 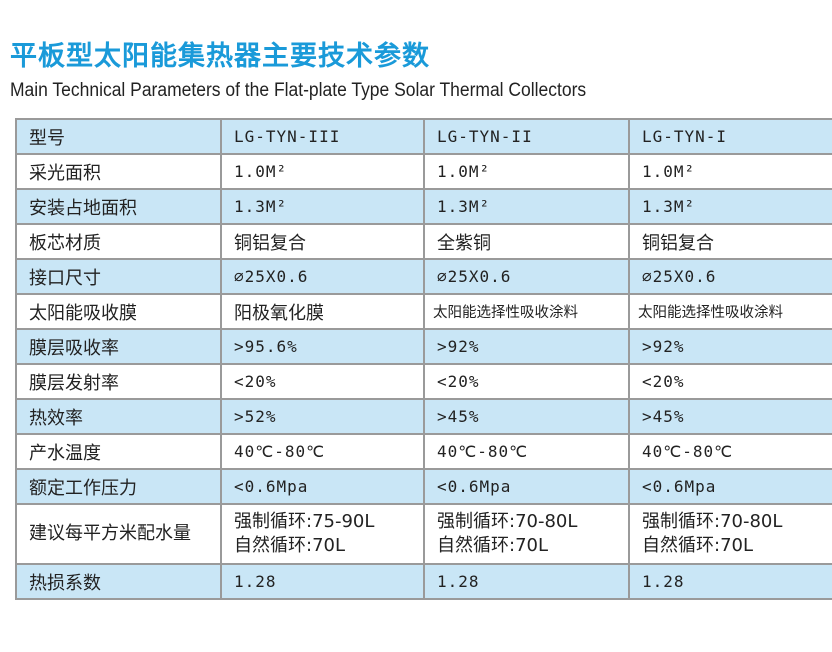 I want to click on table-row: 安装占地面积 1.3M² 1.3M² 1.3M², so click(x=423, y=206).